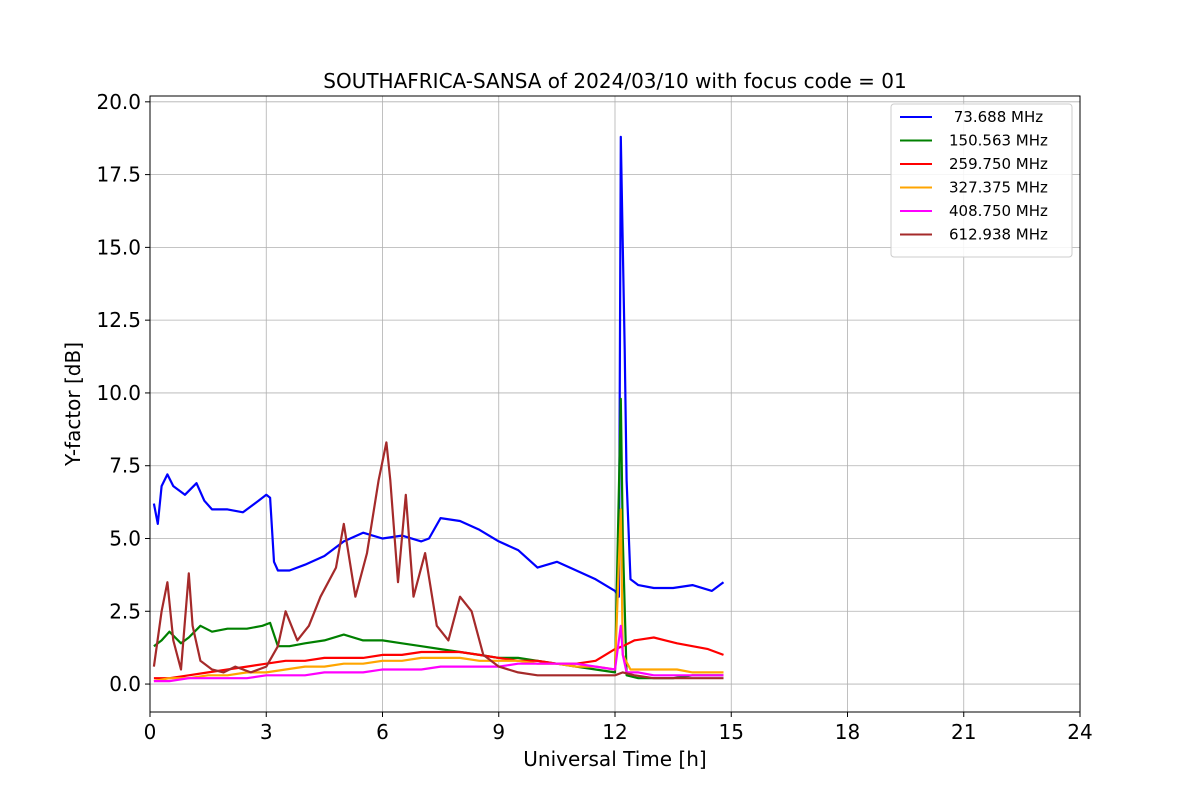 The width and height of the screenshot is (1200, 800). I want to click on y-tick-label: 17.5, so click(118, 175).